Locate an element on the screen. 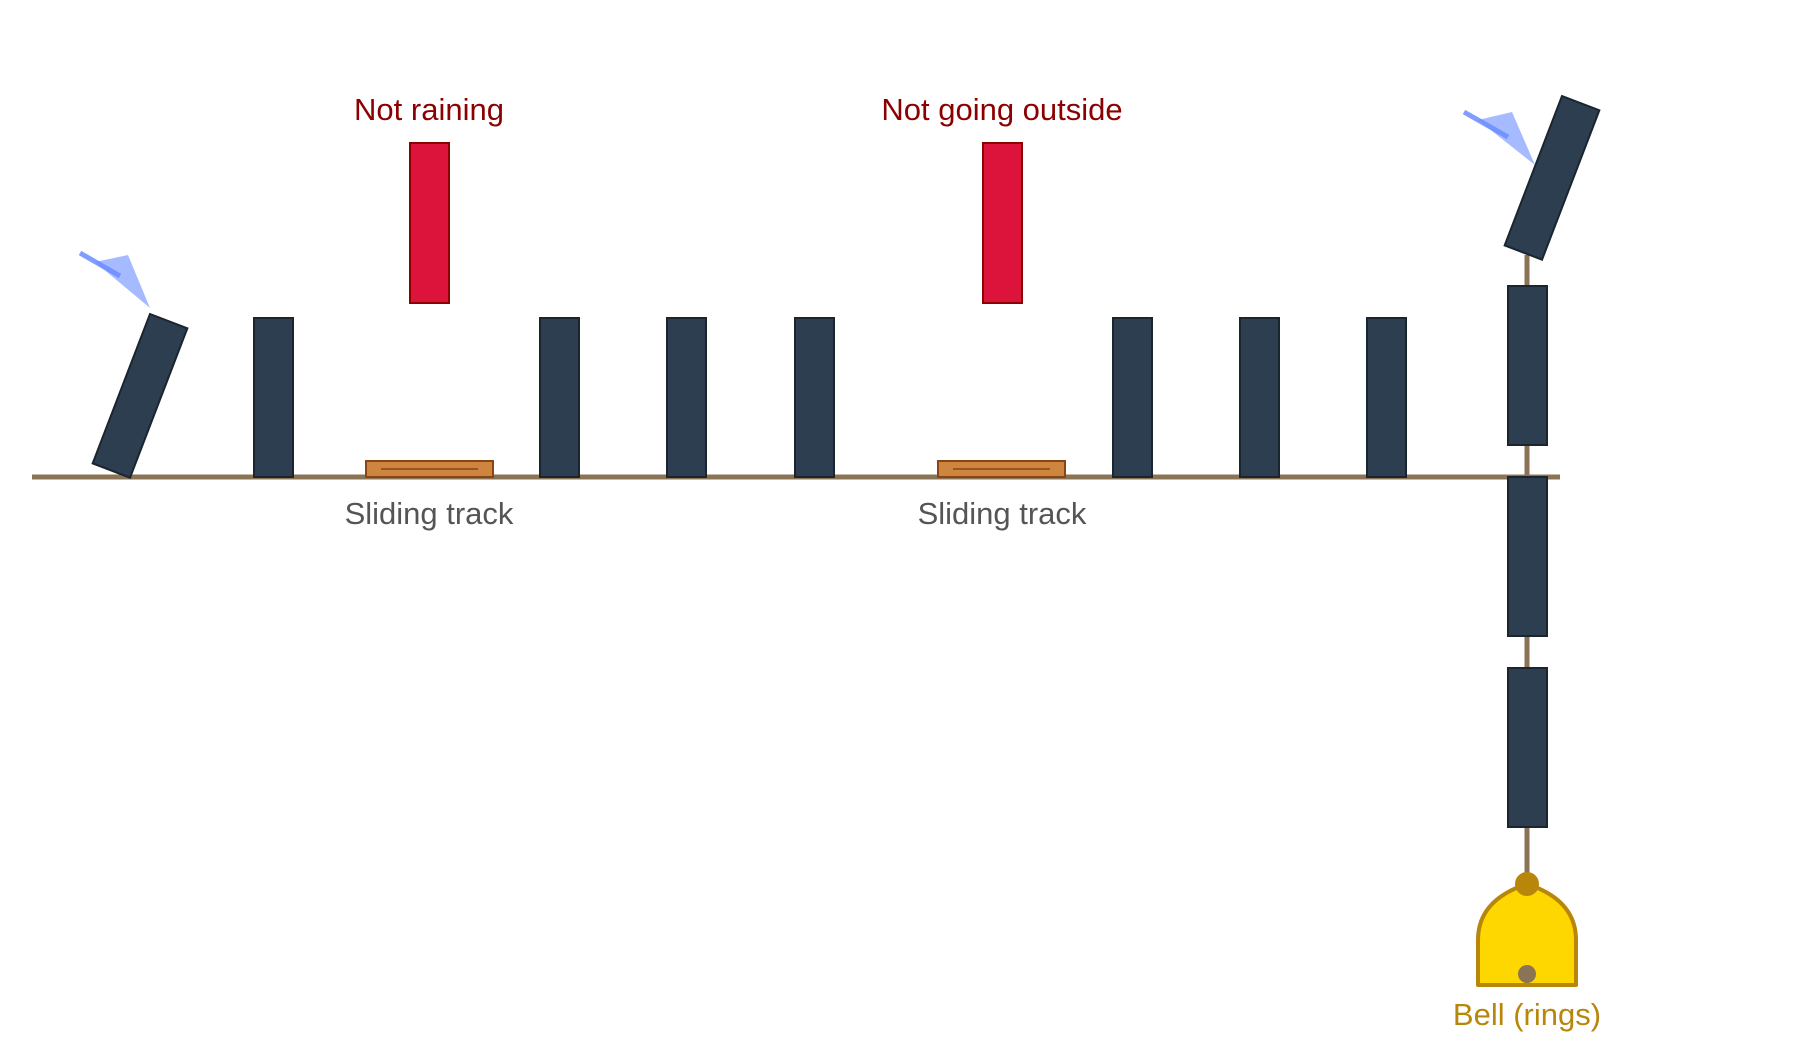 The width and height of the screenshot is (1813, 1063). falling-domino-right is located at coordinates (1552, 177).